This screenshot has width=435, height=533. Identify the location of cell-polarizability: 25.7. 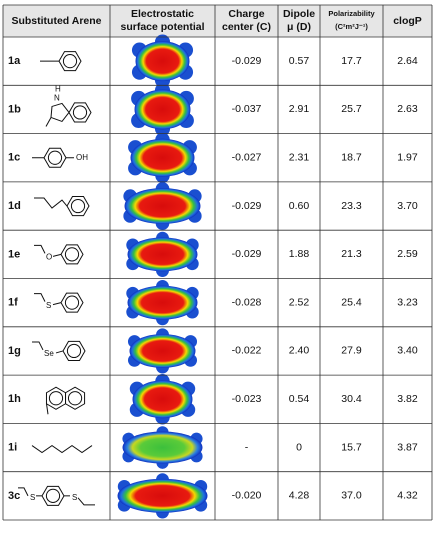
(351, 109).